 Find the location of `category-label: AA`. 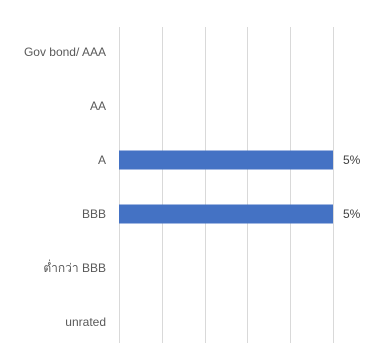

category-label: AA is located at coordinates (98, 106).